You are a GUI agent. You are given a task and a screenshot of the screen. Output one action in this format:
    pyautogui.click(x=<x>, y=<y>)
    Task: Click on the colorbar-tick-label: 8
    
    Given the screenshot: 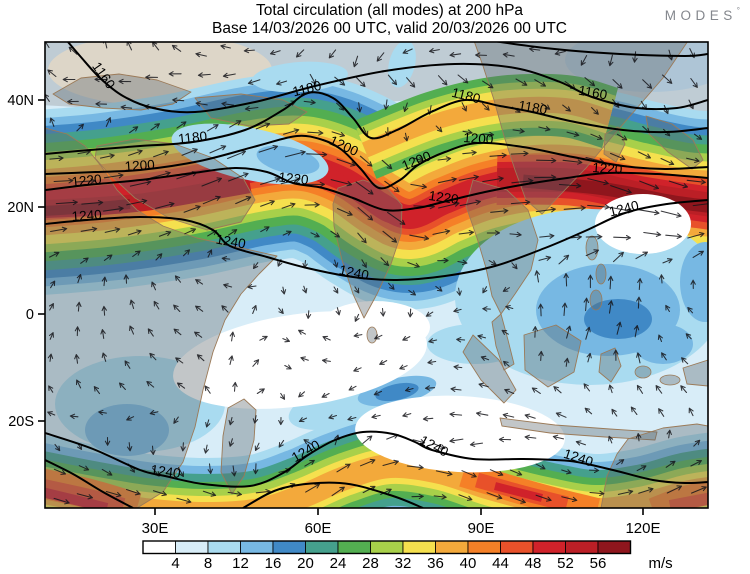 What is the action you would take?
    pyautogui.click(x=208, y=563)
    